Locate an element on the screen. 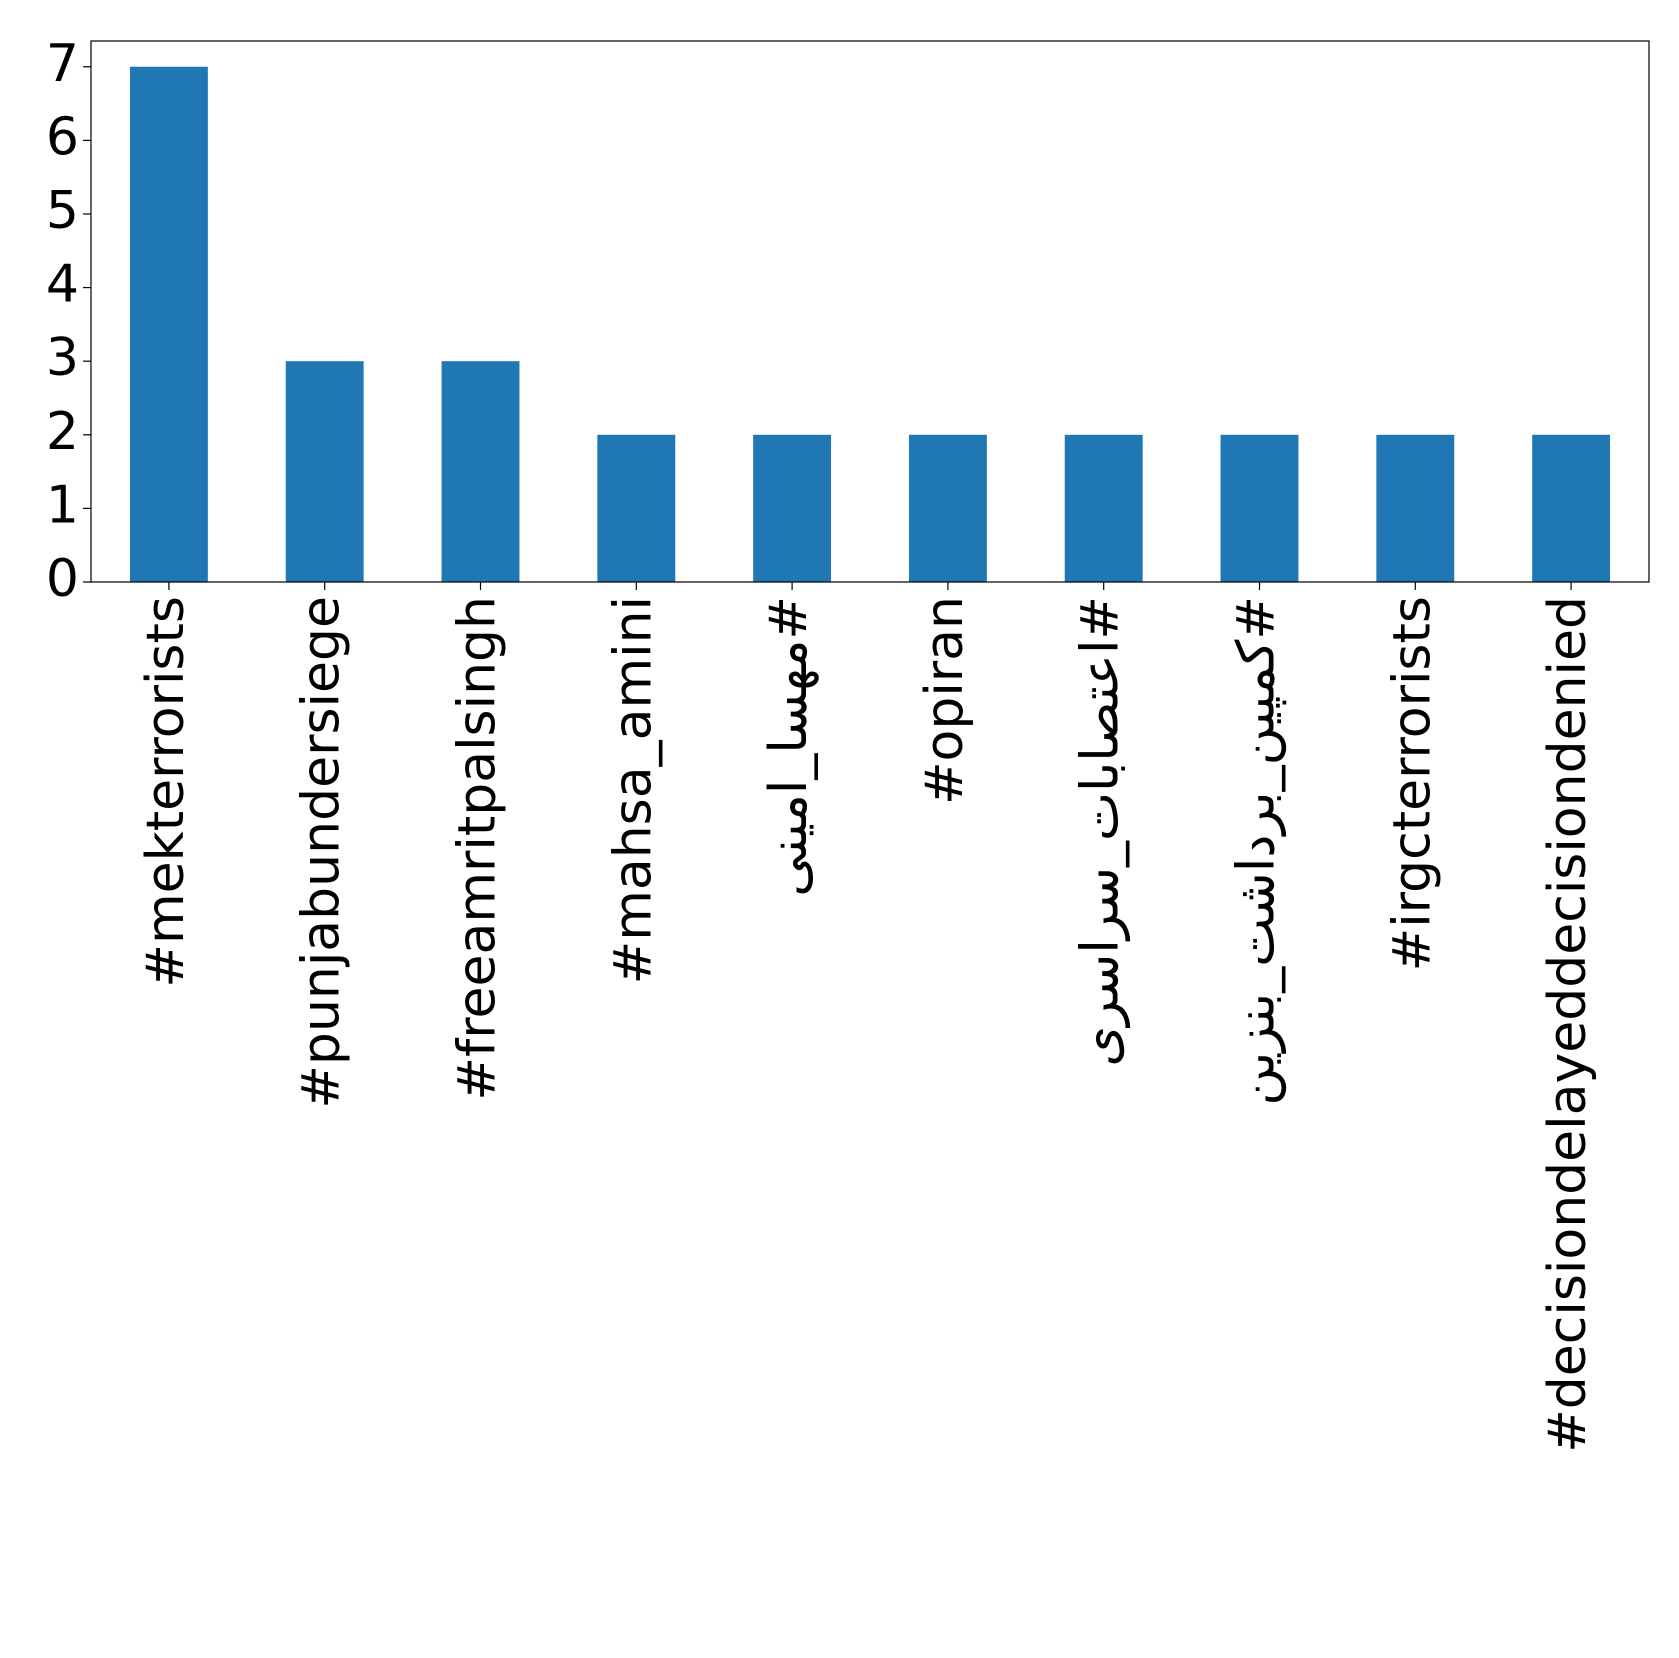 The image size is (1679, 1658). y-tick-label: 5 is located at coordinates (62, 211).